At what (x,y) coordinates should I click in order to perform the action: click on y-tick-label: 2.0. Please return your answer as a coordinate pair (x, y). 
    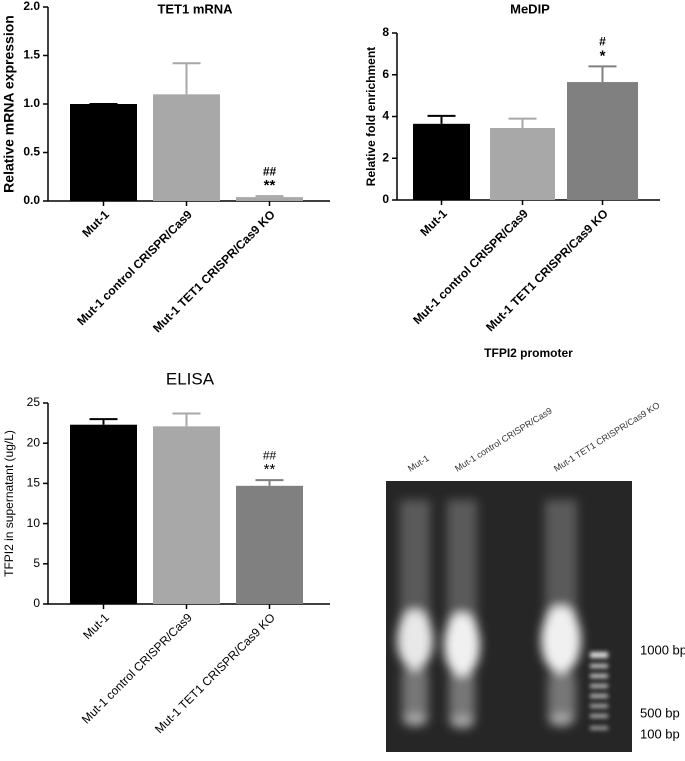
    Looking at the image, I should click on (31, 6).